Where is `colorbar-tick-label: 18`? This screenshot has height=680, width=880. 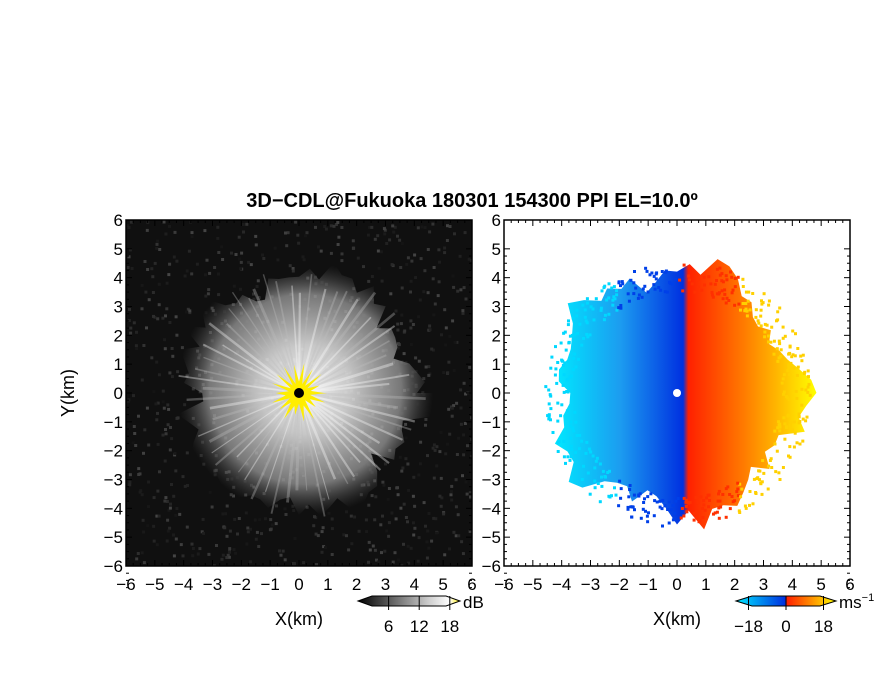
colorbar-tick-label: 18 is located at coordinates (823, 626).